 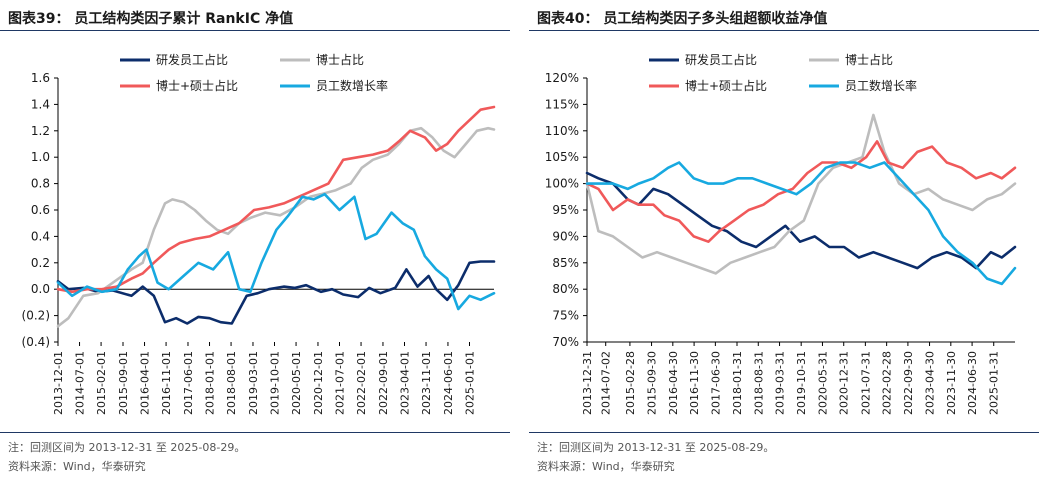 I want to click on left-series-line-blue, so click(x=276, y=251).